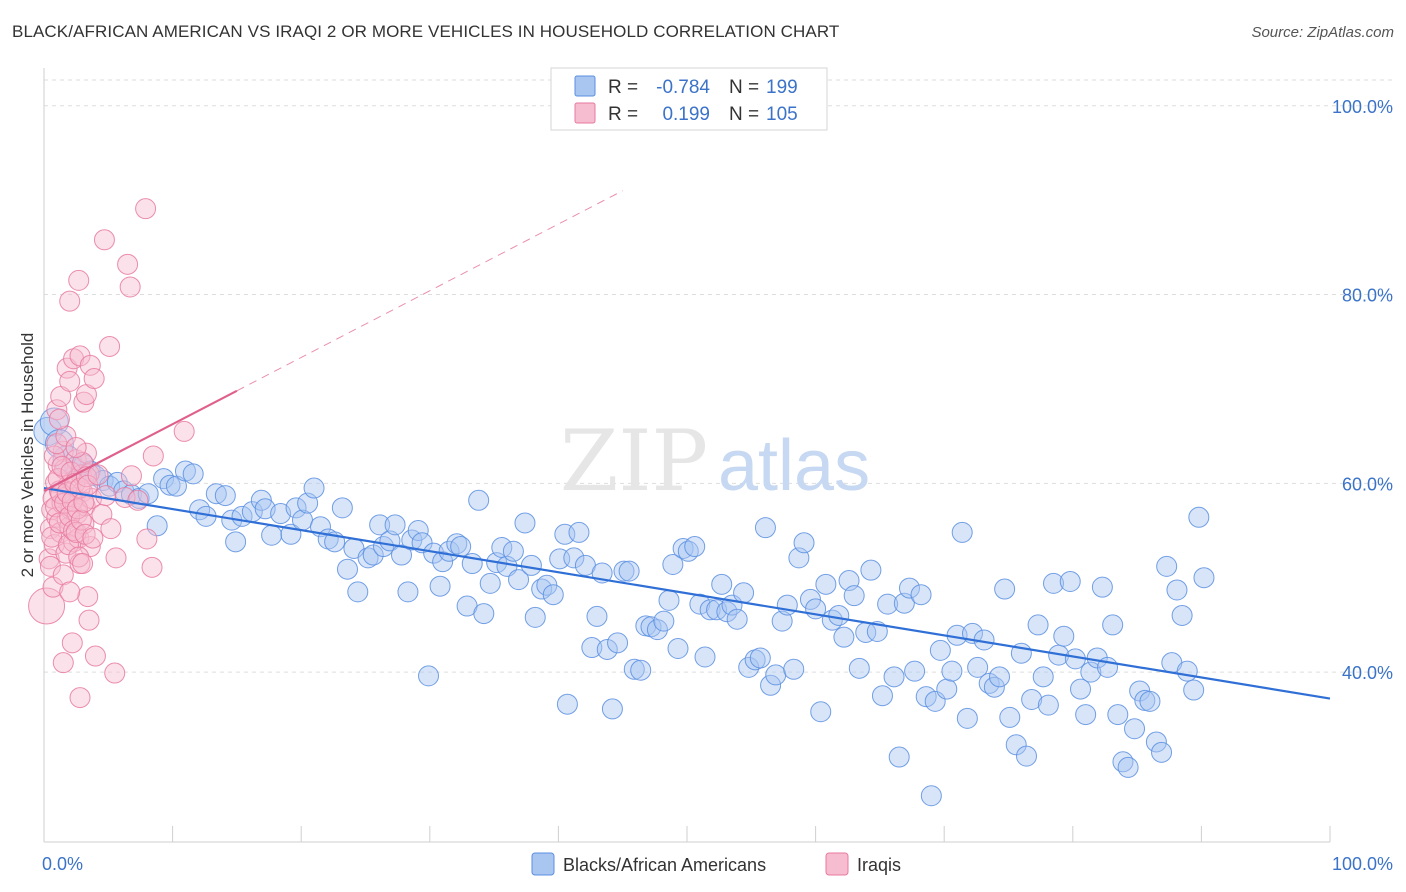 The image size is (1406, 892). What do you see at coordinates (634, 461) in the screenshot?
I see `watermark-zip: ZIP` at bounding box center [634, 461].